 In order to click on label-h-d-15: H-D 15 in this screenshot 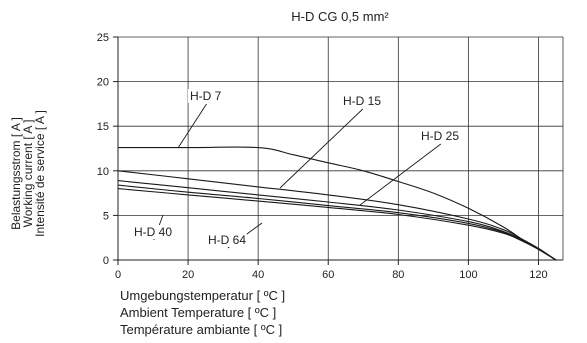, I will do `click(362, 101)`.